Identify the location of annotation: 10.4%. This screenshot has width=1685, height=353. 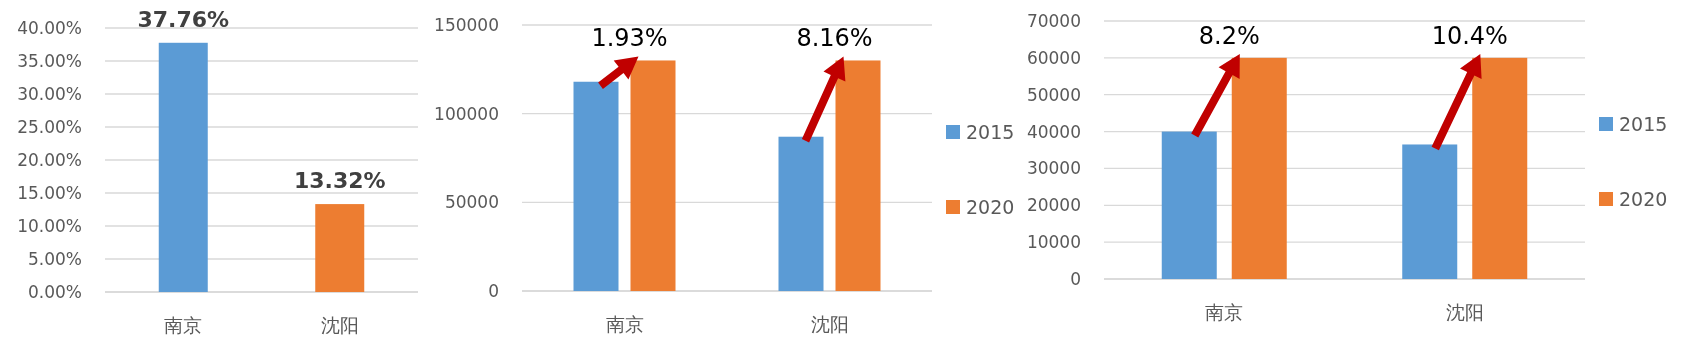
(1469, 35).